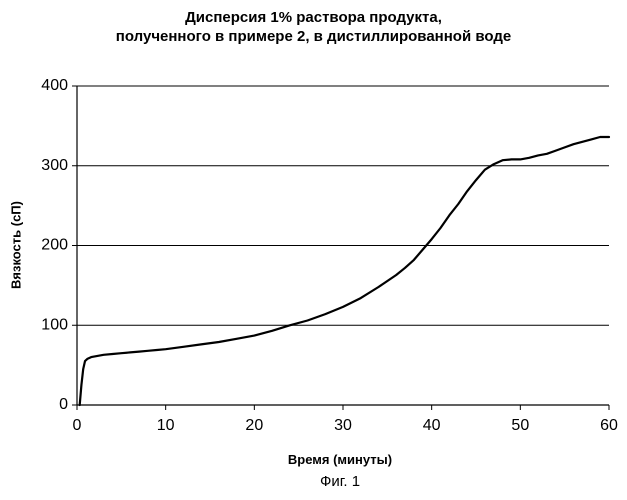  I want to click on y-tick-label-0: 0, so click(63, 404).